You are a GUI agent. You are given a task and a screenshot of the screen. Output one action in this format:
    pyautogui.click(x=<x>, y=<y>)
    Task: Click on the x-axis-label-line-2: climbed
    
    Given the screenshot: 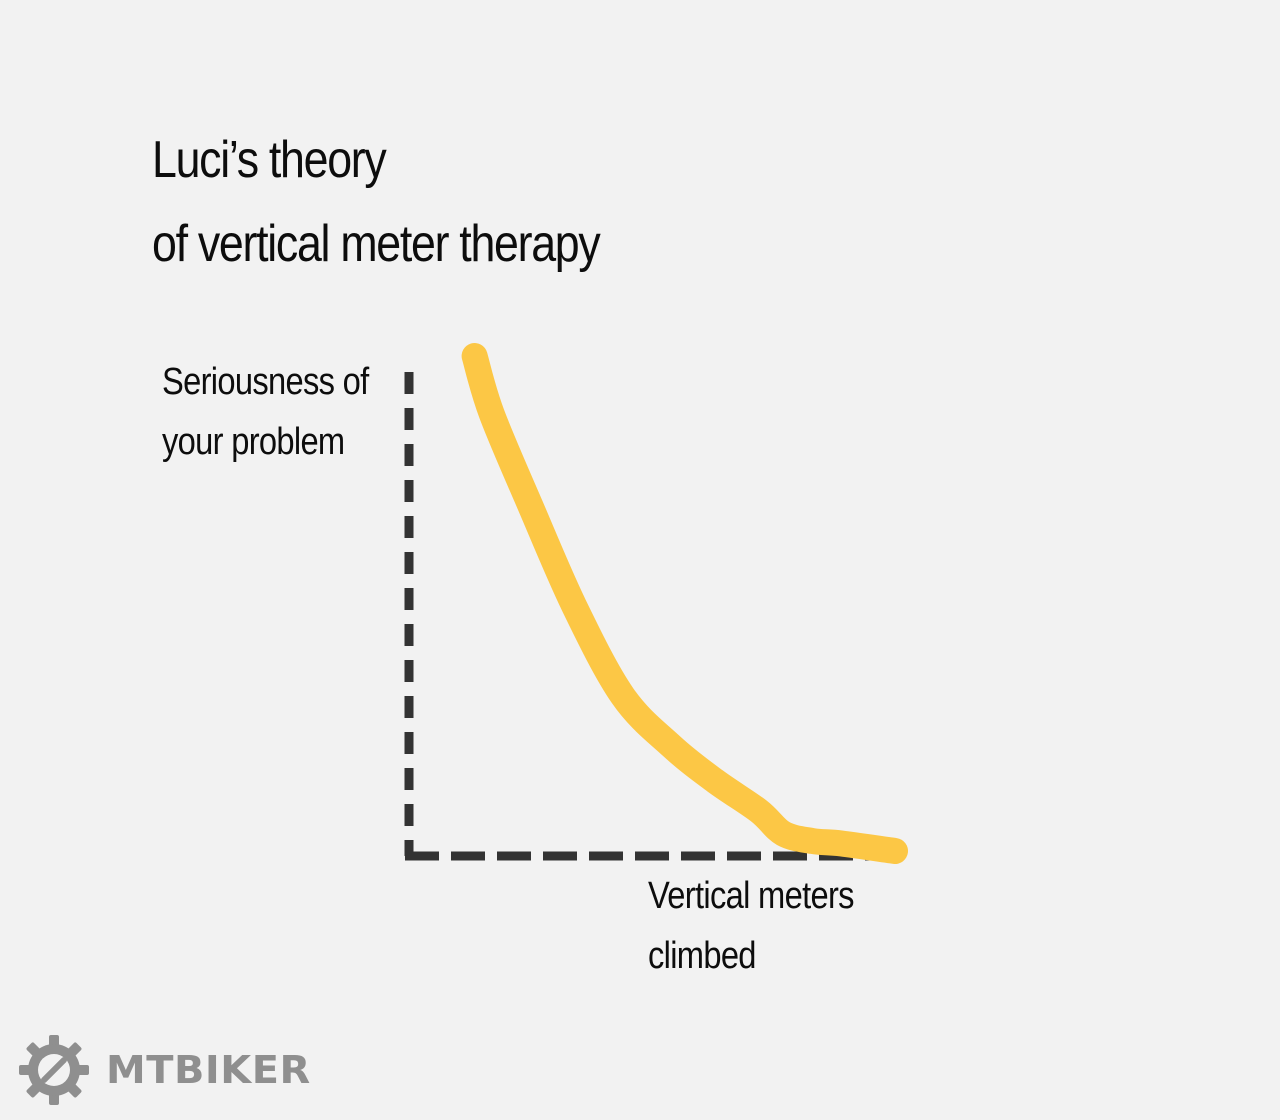 What is the action you would take?
    pyautogui.click(x=702, y=956)
    